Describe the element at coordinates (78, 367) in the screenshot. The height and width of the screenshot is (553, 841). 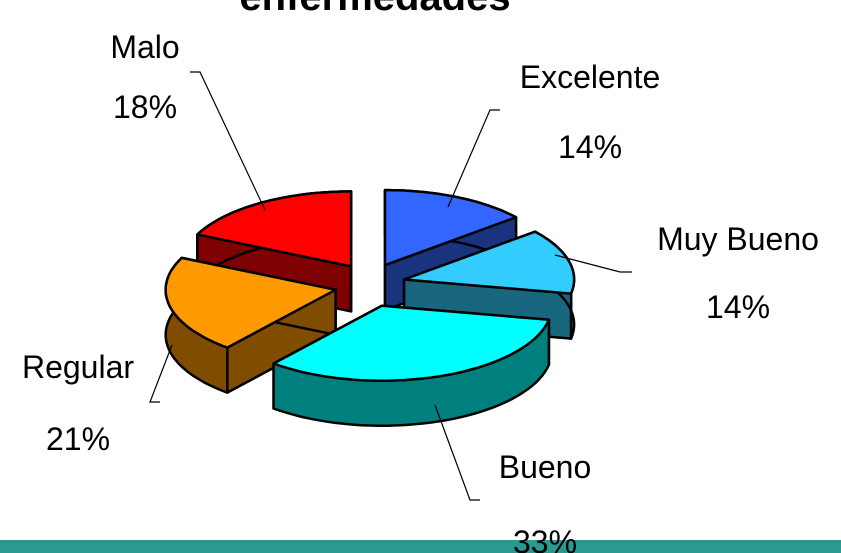
I see `slice-label: Regular` at that location.